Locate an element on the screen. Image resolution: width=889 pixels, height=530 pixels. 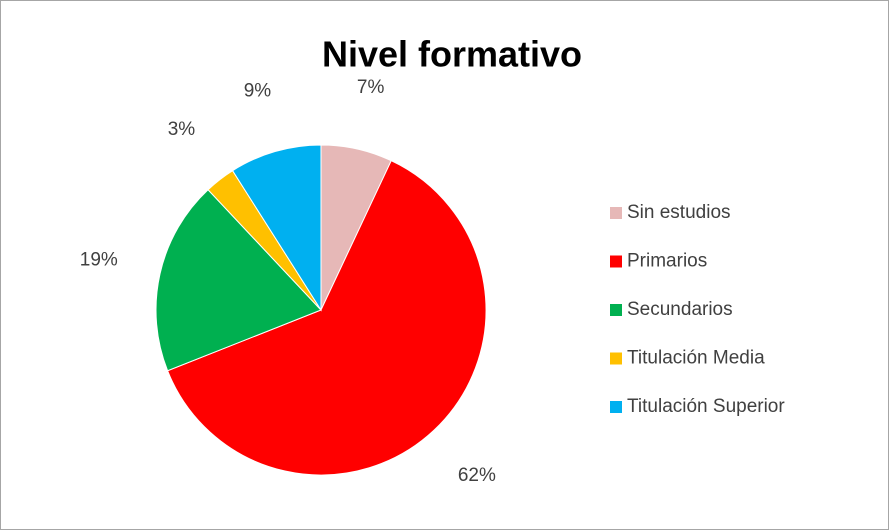
legend-label: Titulación Media is located at coordinates (696, 358).